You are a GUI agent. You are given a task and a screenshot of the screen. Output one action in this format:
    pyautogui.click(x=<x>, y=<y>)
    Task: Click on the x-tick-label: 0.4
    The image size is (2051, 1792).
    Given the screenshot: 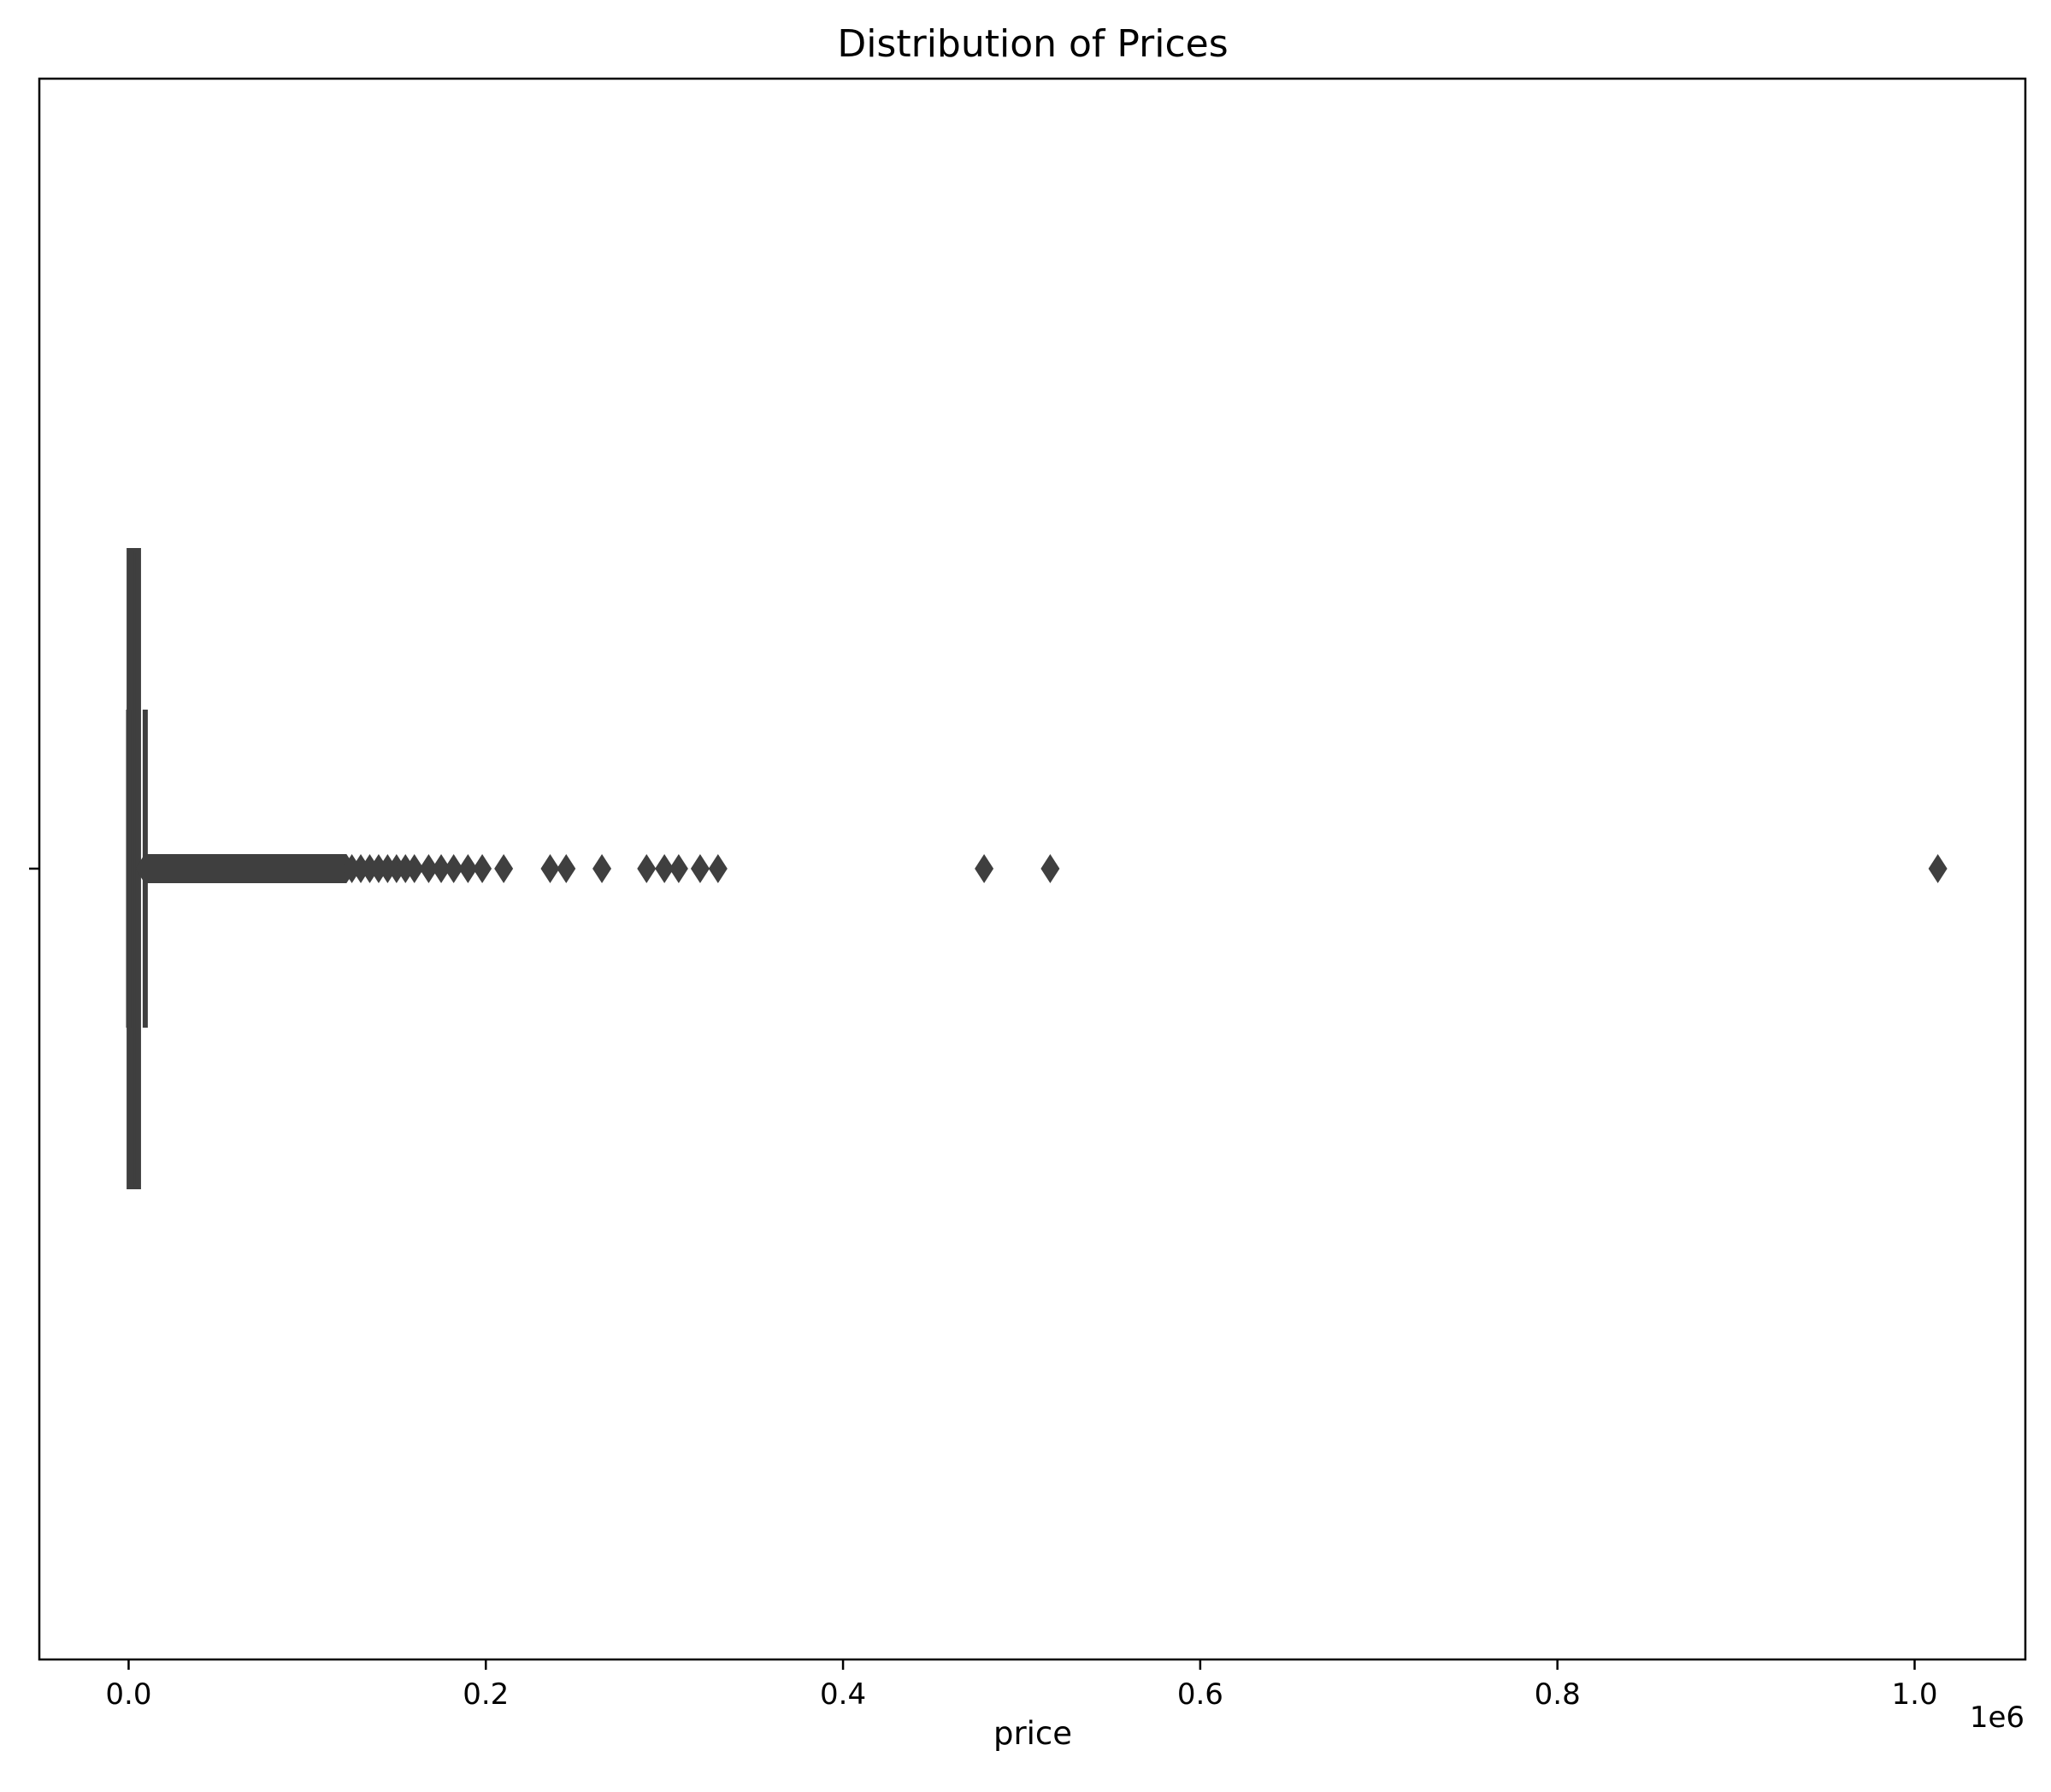 What is the action you would take?
    pyautogui.click(x=843, y=1694)
    